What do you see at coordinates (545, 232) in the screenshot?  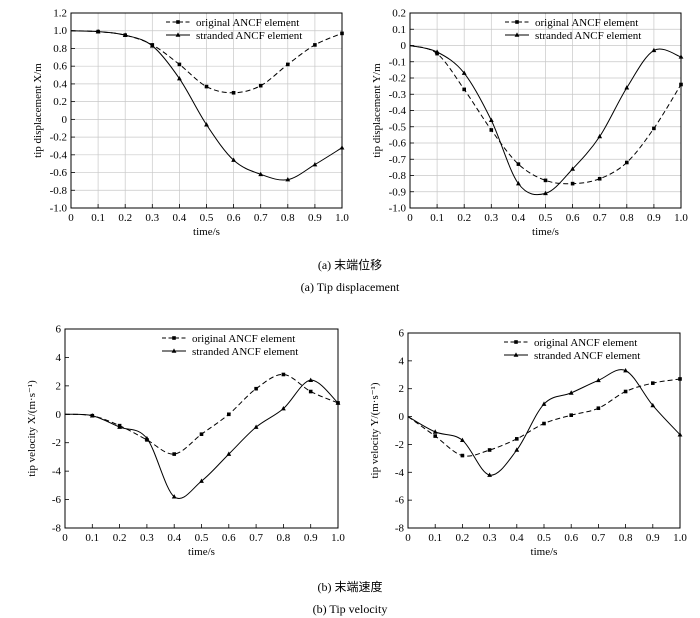 I see `x-axis-title: time/s` at bounding box center [545, 232].